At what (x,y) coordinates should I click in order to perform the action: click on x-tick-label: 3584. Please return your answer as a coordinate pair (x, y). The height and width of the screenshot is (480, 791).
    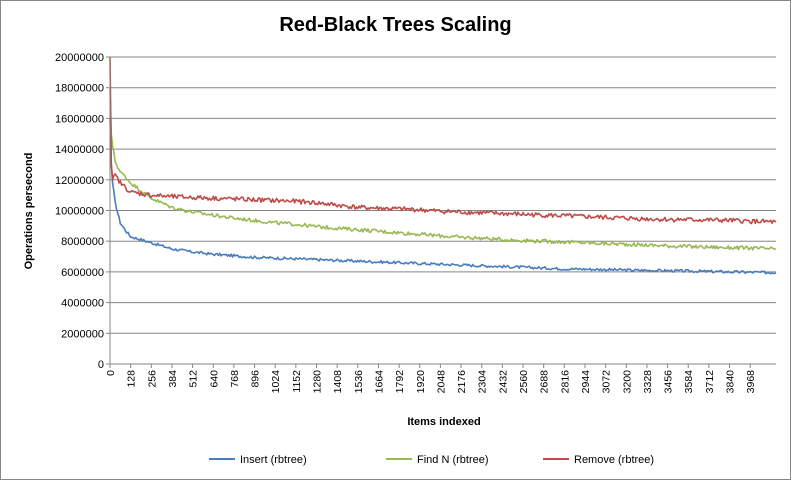
    Looking at the image, I should click on (689, 382).